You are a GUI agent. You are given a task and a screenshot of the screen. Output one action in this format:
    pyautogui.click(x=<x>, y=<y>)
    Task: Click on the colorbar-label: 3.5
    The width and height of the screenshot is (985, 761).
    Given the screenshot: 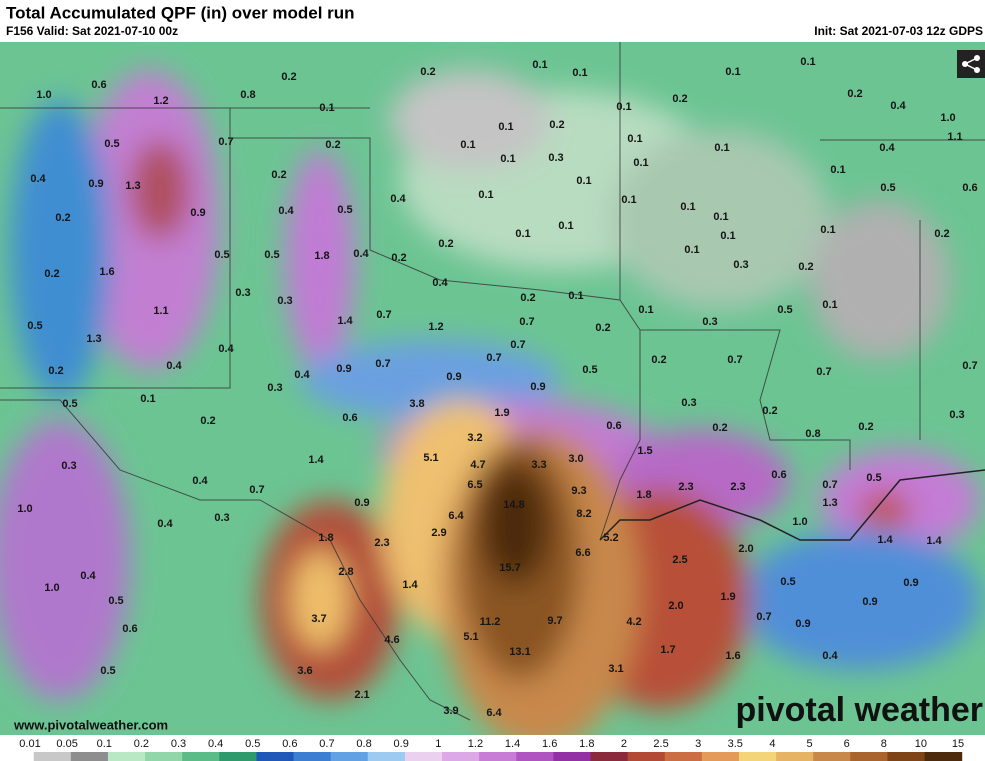 What is the action you would take?
    pyautogui.click(x=735, y=744)
    